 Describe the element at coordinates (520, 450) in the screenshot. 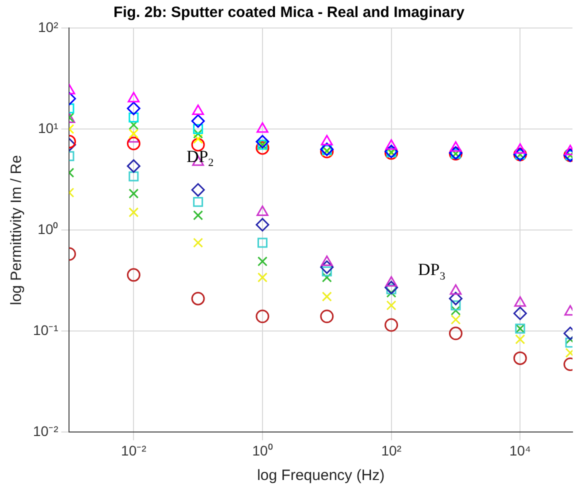

I see `x-tick-label: 10⁴` at that location.